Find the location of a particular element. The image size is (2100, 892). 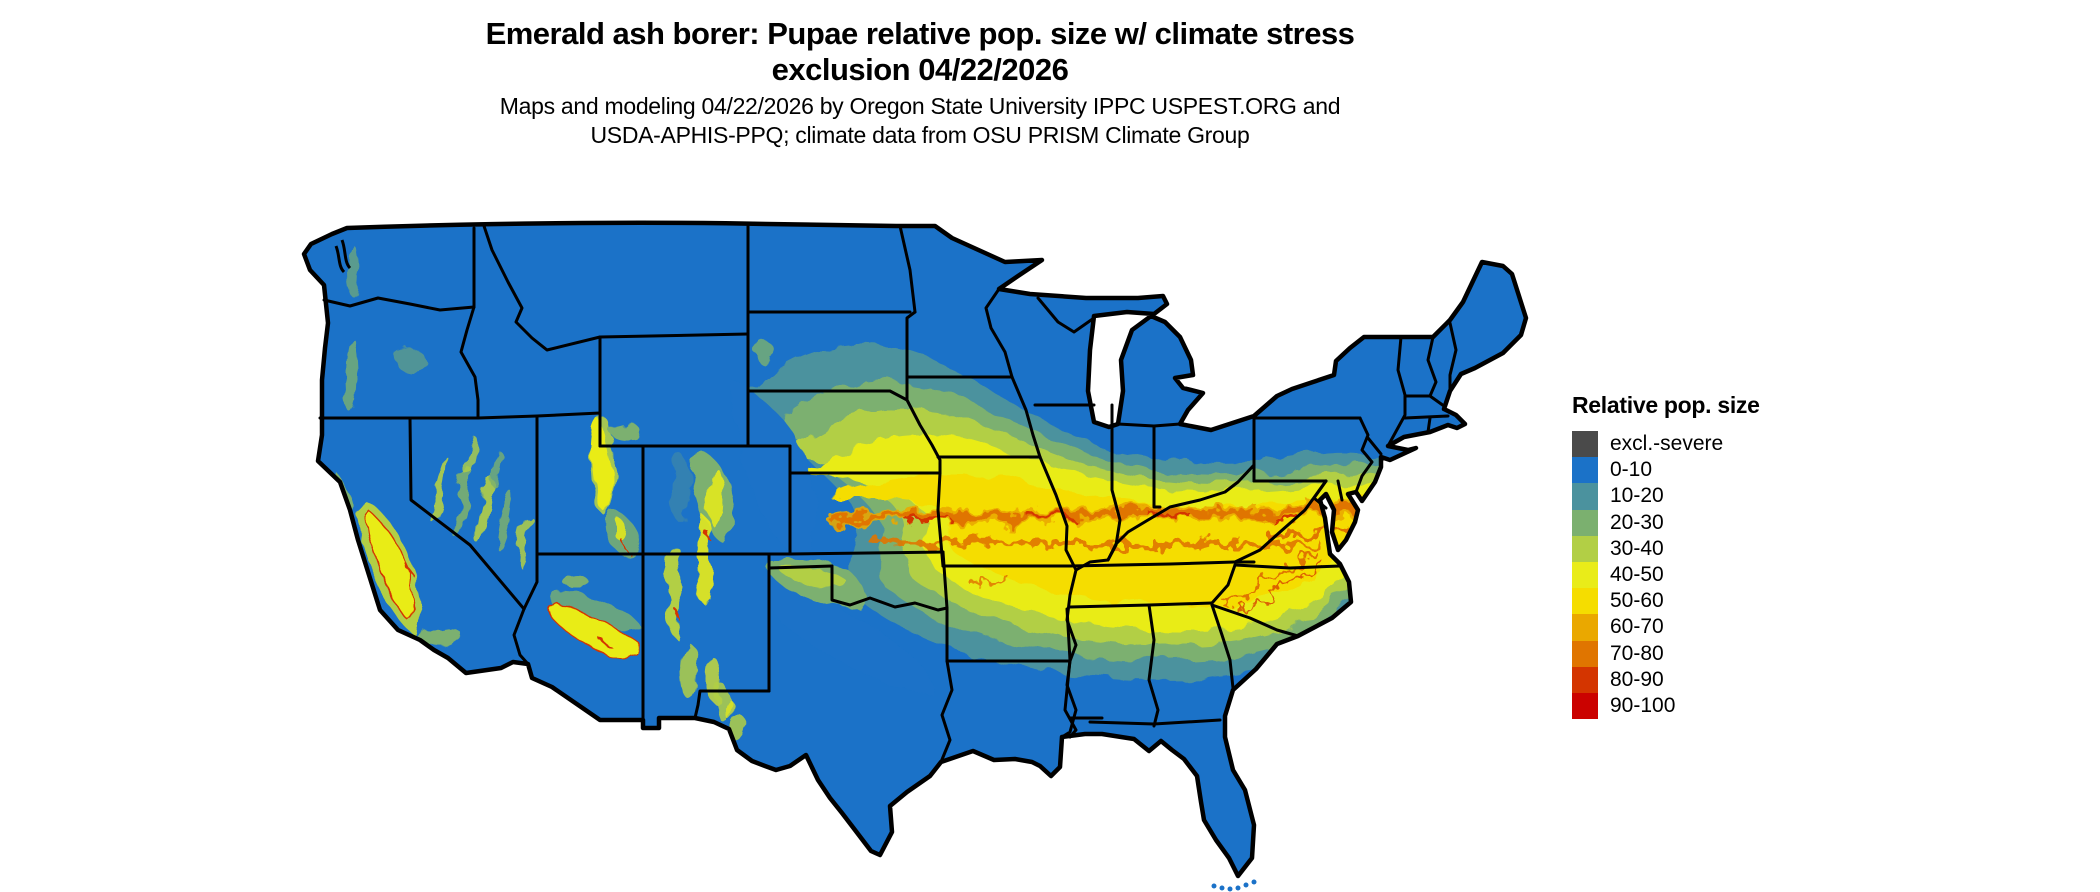

legend-label: 90-100 is located at coordinates (1643, 705).